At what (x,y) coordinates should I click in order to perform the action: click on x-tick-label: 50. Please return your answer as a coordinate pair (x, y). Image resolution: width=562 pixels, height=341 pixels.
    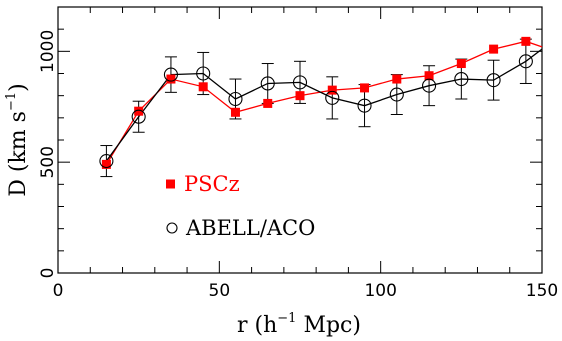
    Looking at the image, I should click on (220, 291).